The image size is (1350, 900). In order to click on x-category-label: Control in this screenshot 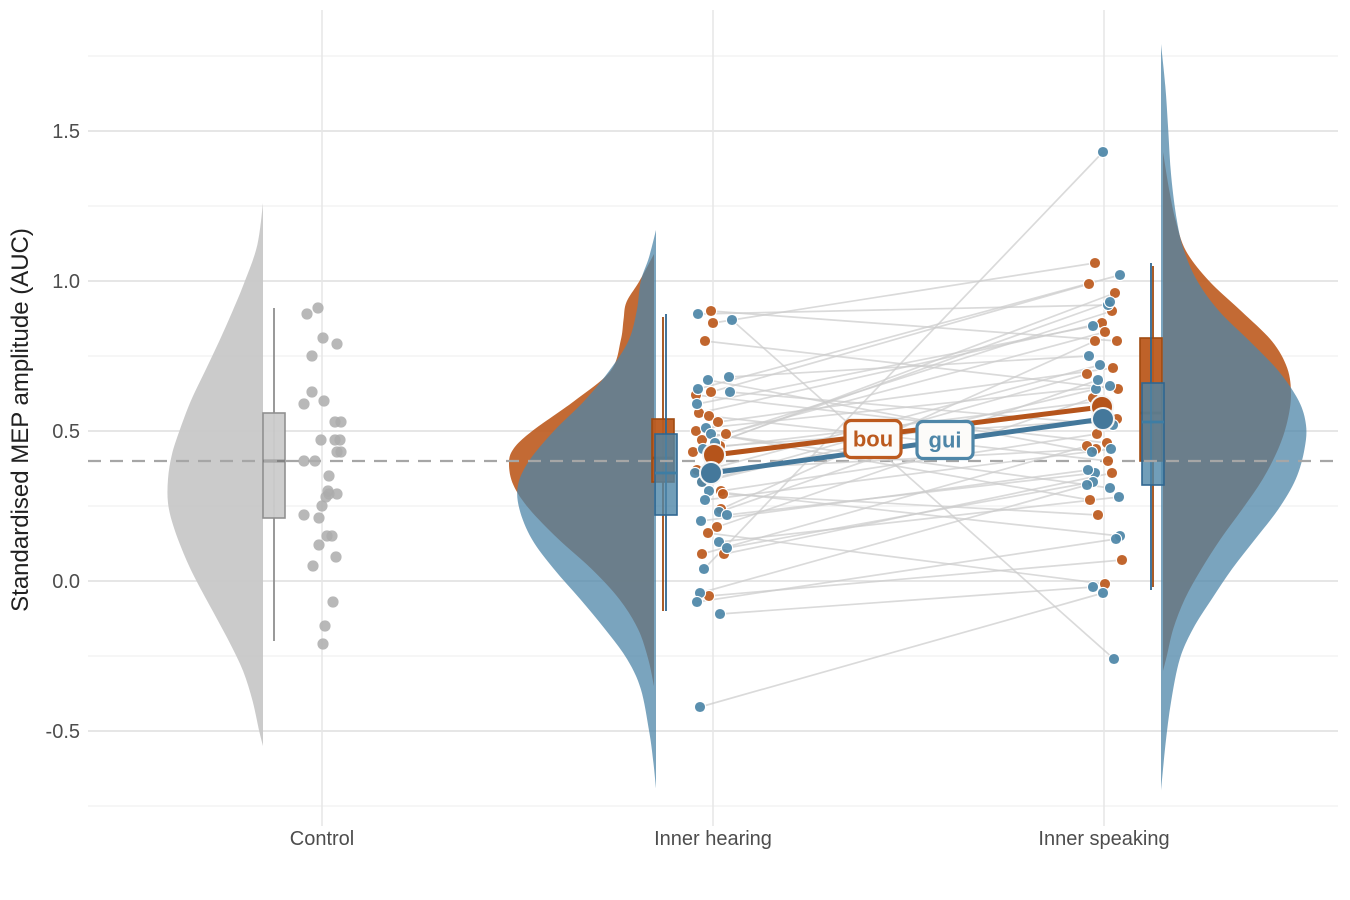, I will do `click(322, 839)`.